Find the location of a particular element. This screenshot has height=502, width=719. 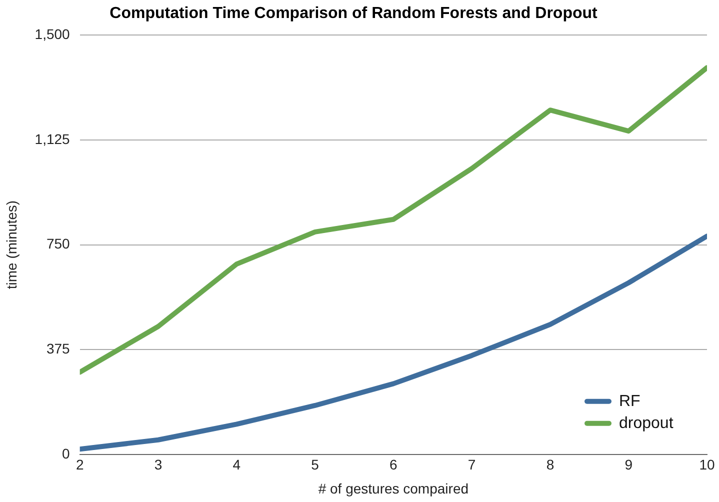

y-axis-title: time (minutes) is located at coordinates (11, 245).